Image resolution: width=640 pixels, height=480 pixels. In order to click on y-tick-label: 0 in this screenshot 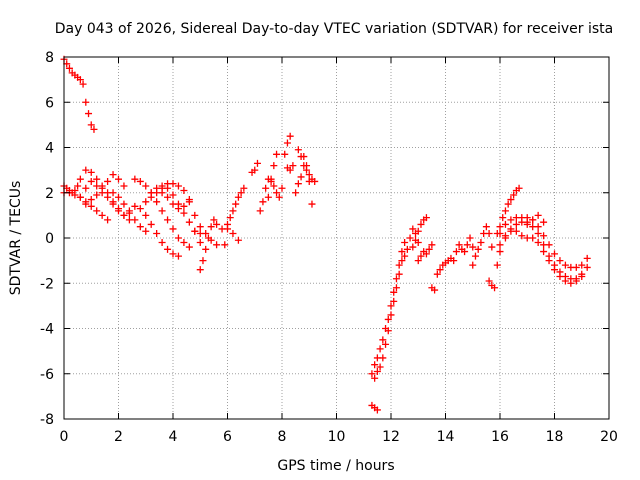, I will do `click(49, 239)`.